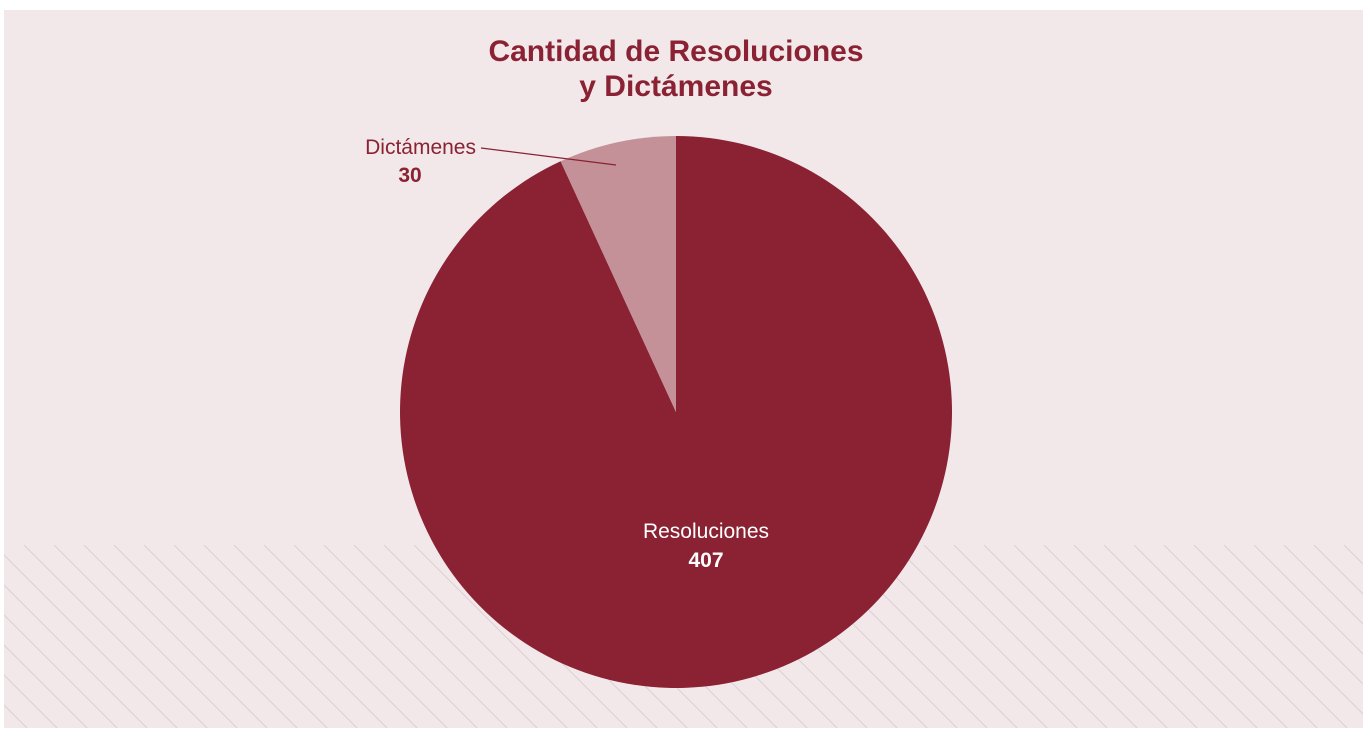 The width and height of the screenshot is (1367, 733). Describe the element at coordinates (705, 560) in the screenshot. I see `slice-value-resoluciones: 407` at that location.